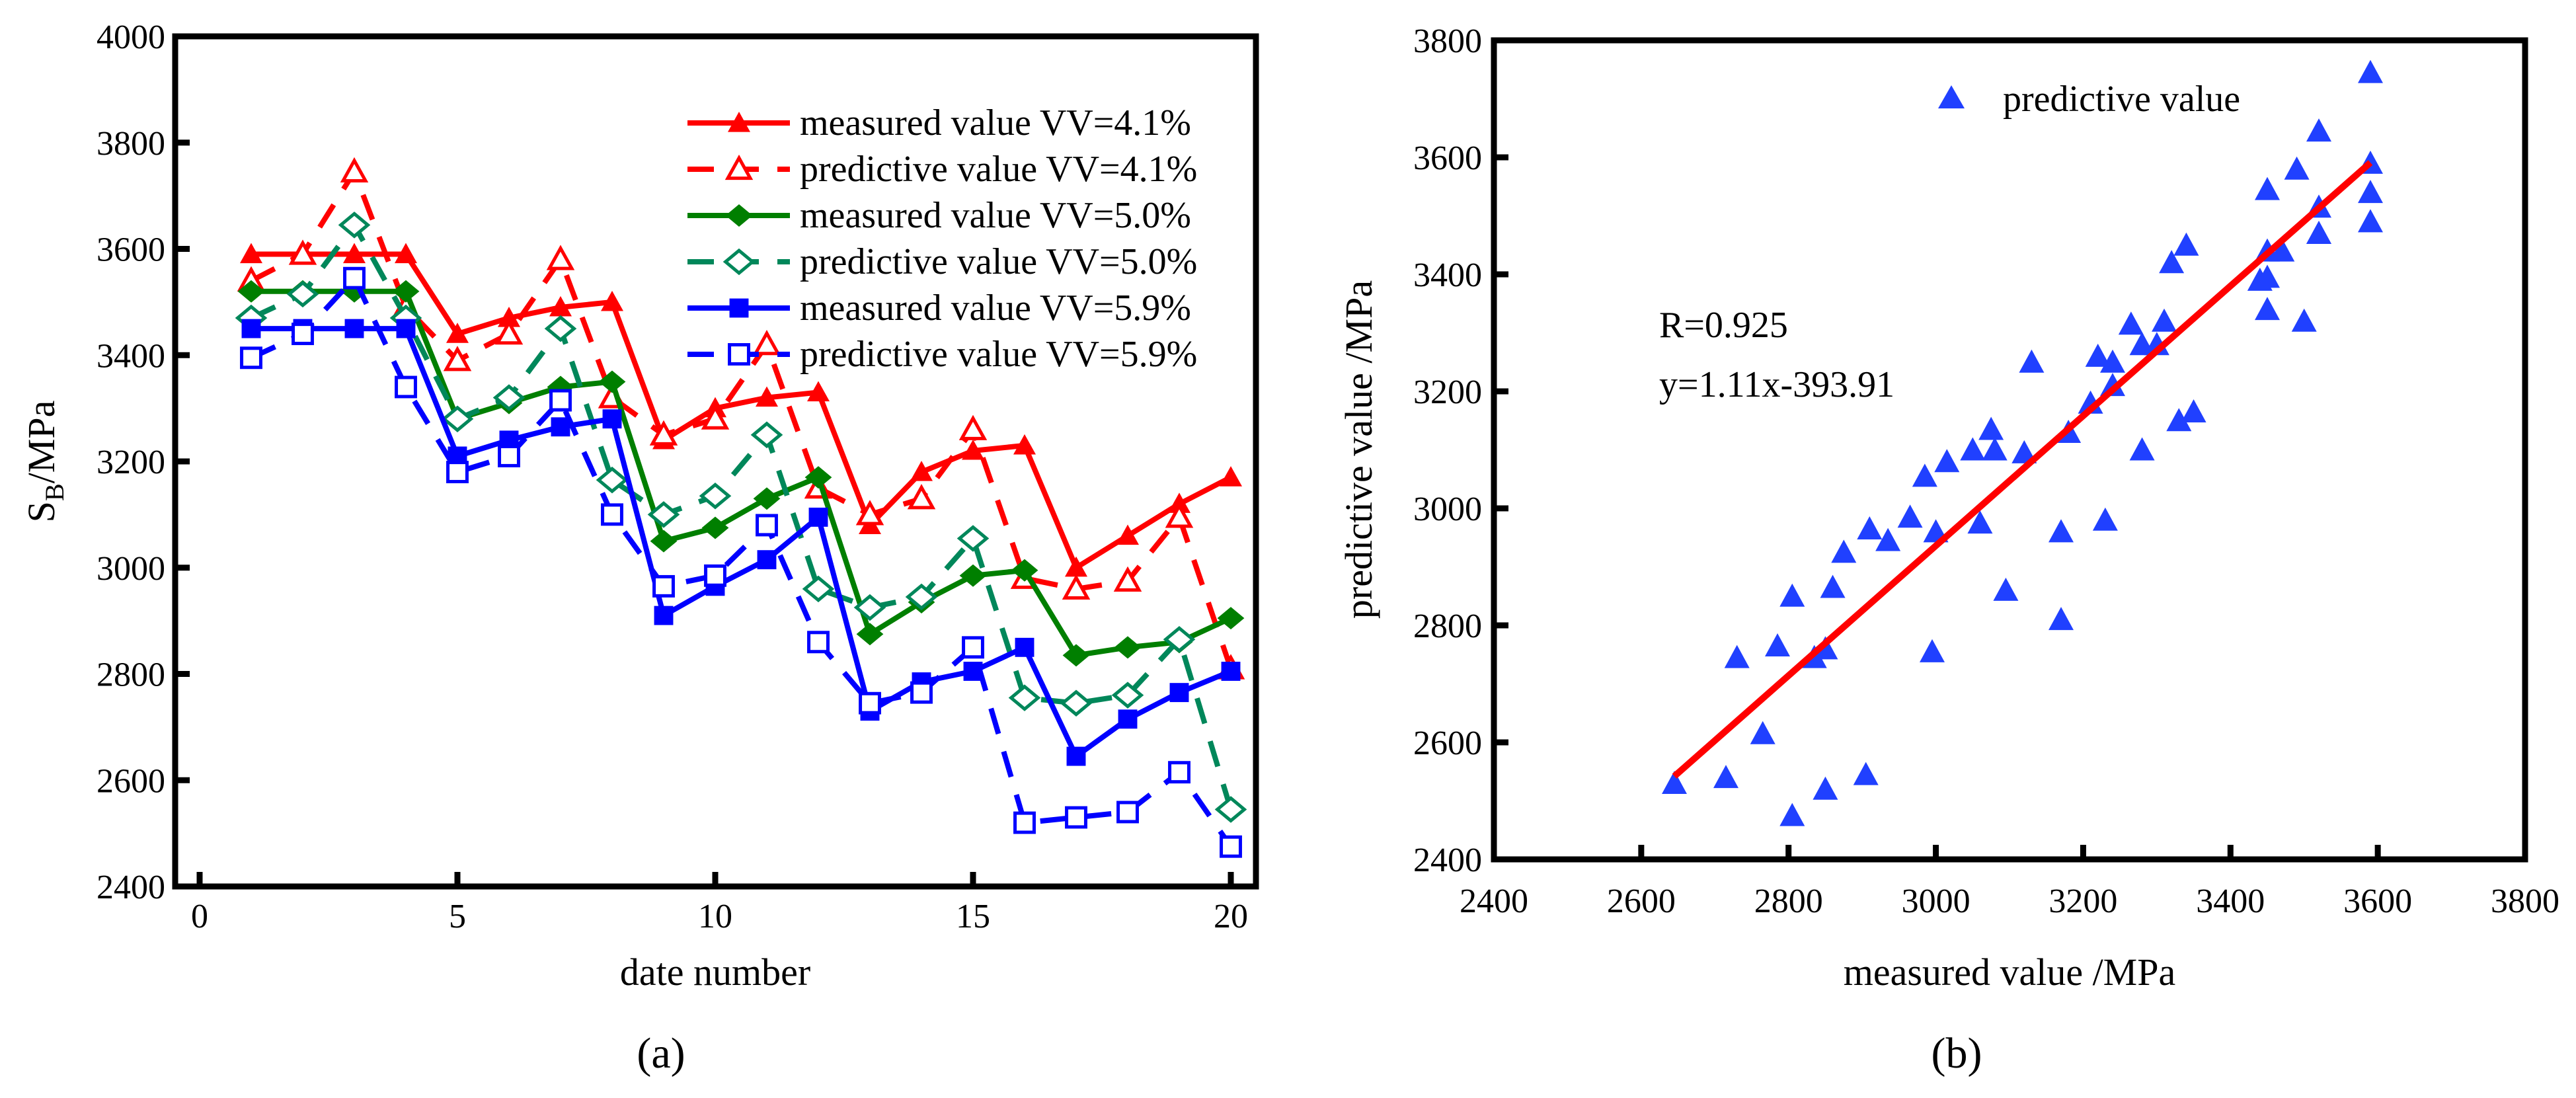 The width and height of the screenshot is (2576, 1098). What do you see at coordinates (998, 169) in the screenshot?
I see `legend-label: predictive value VV=4.1%` at bounding box center [998, 169].